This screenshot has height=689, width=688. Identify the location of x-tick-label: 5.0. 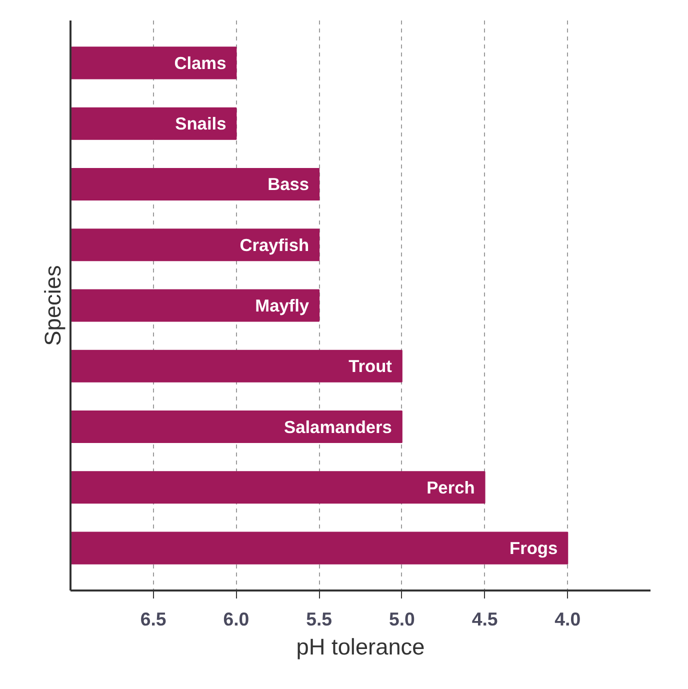
(401, 619).